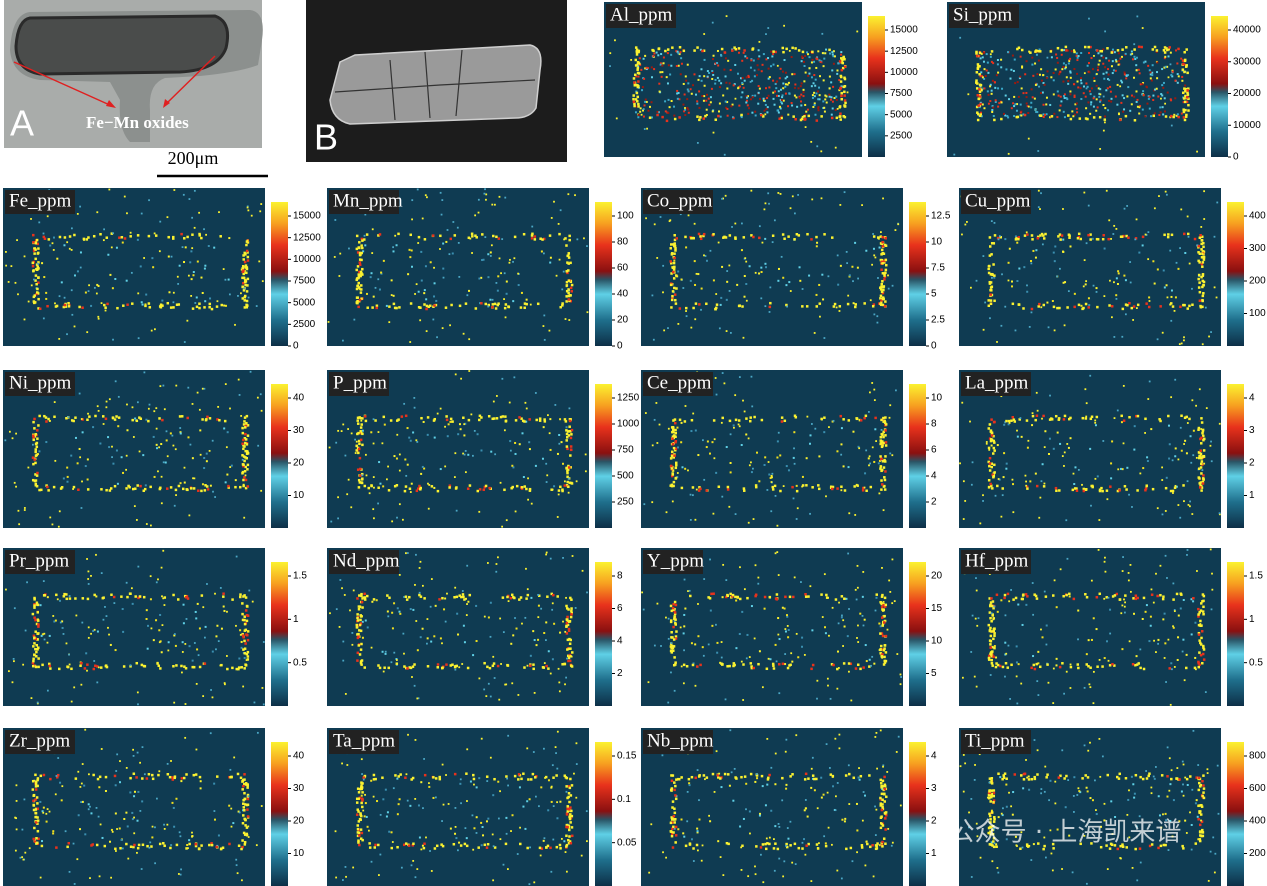 The image size is (1267, 886). I want to click on colorbar-tick-label: 6, so click(620, 608).